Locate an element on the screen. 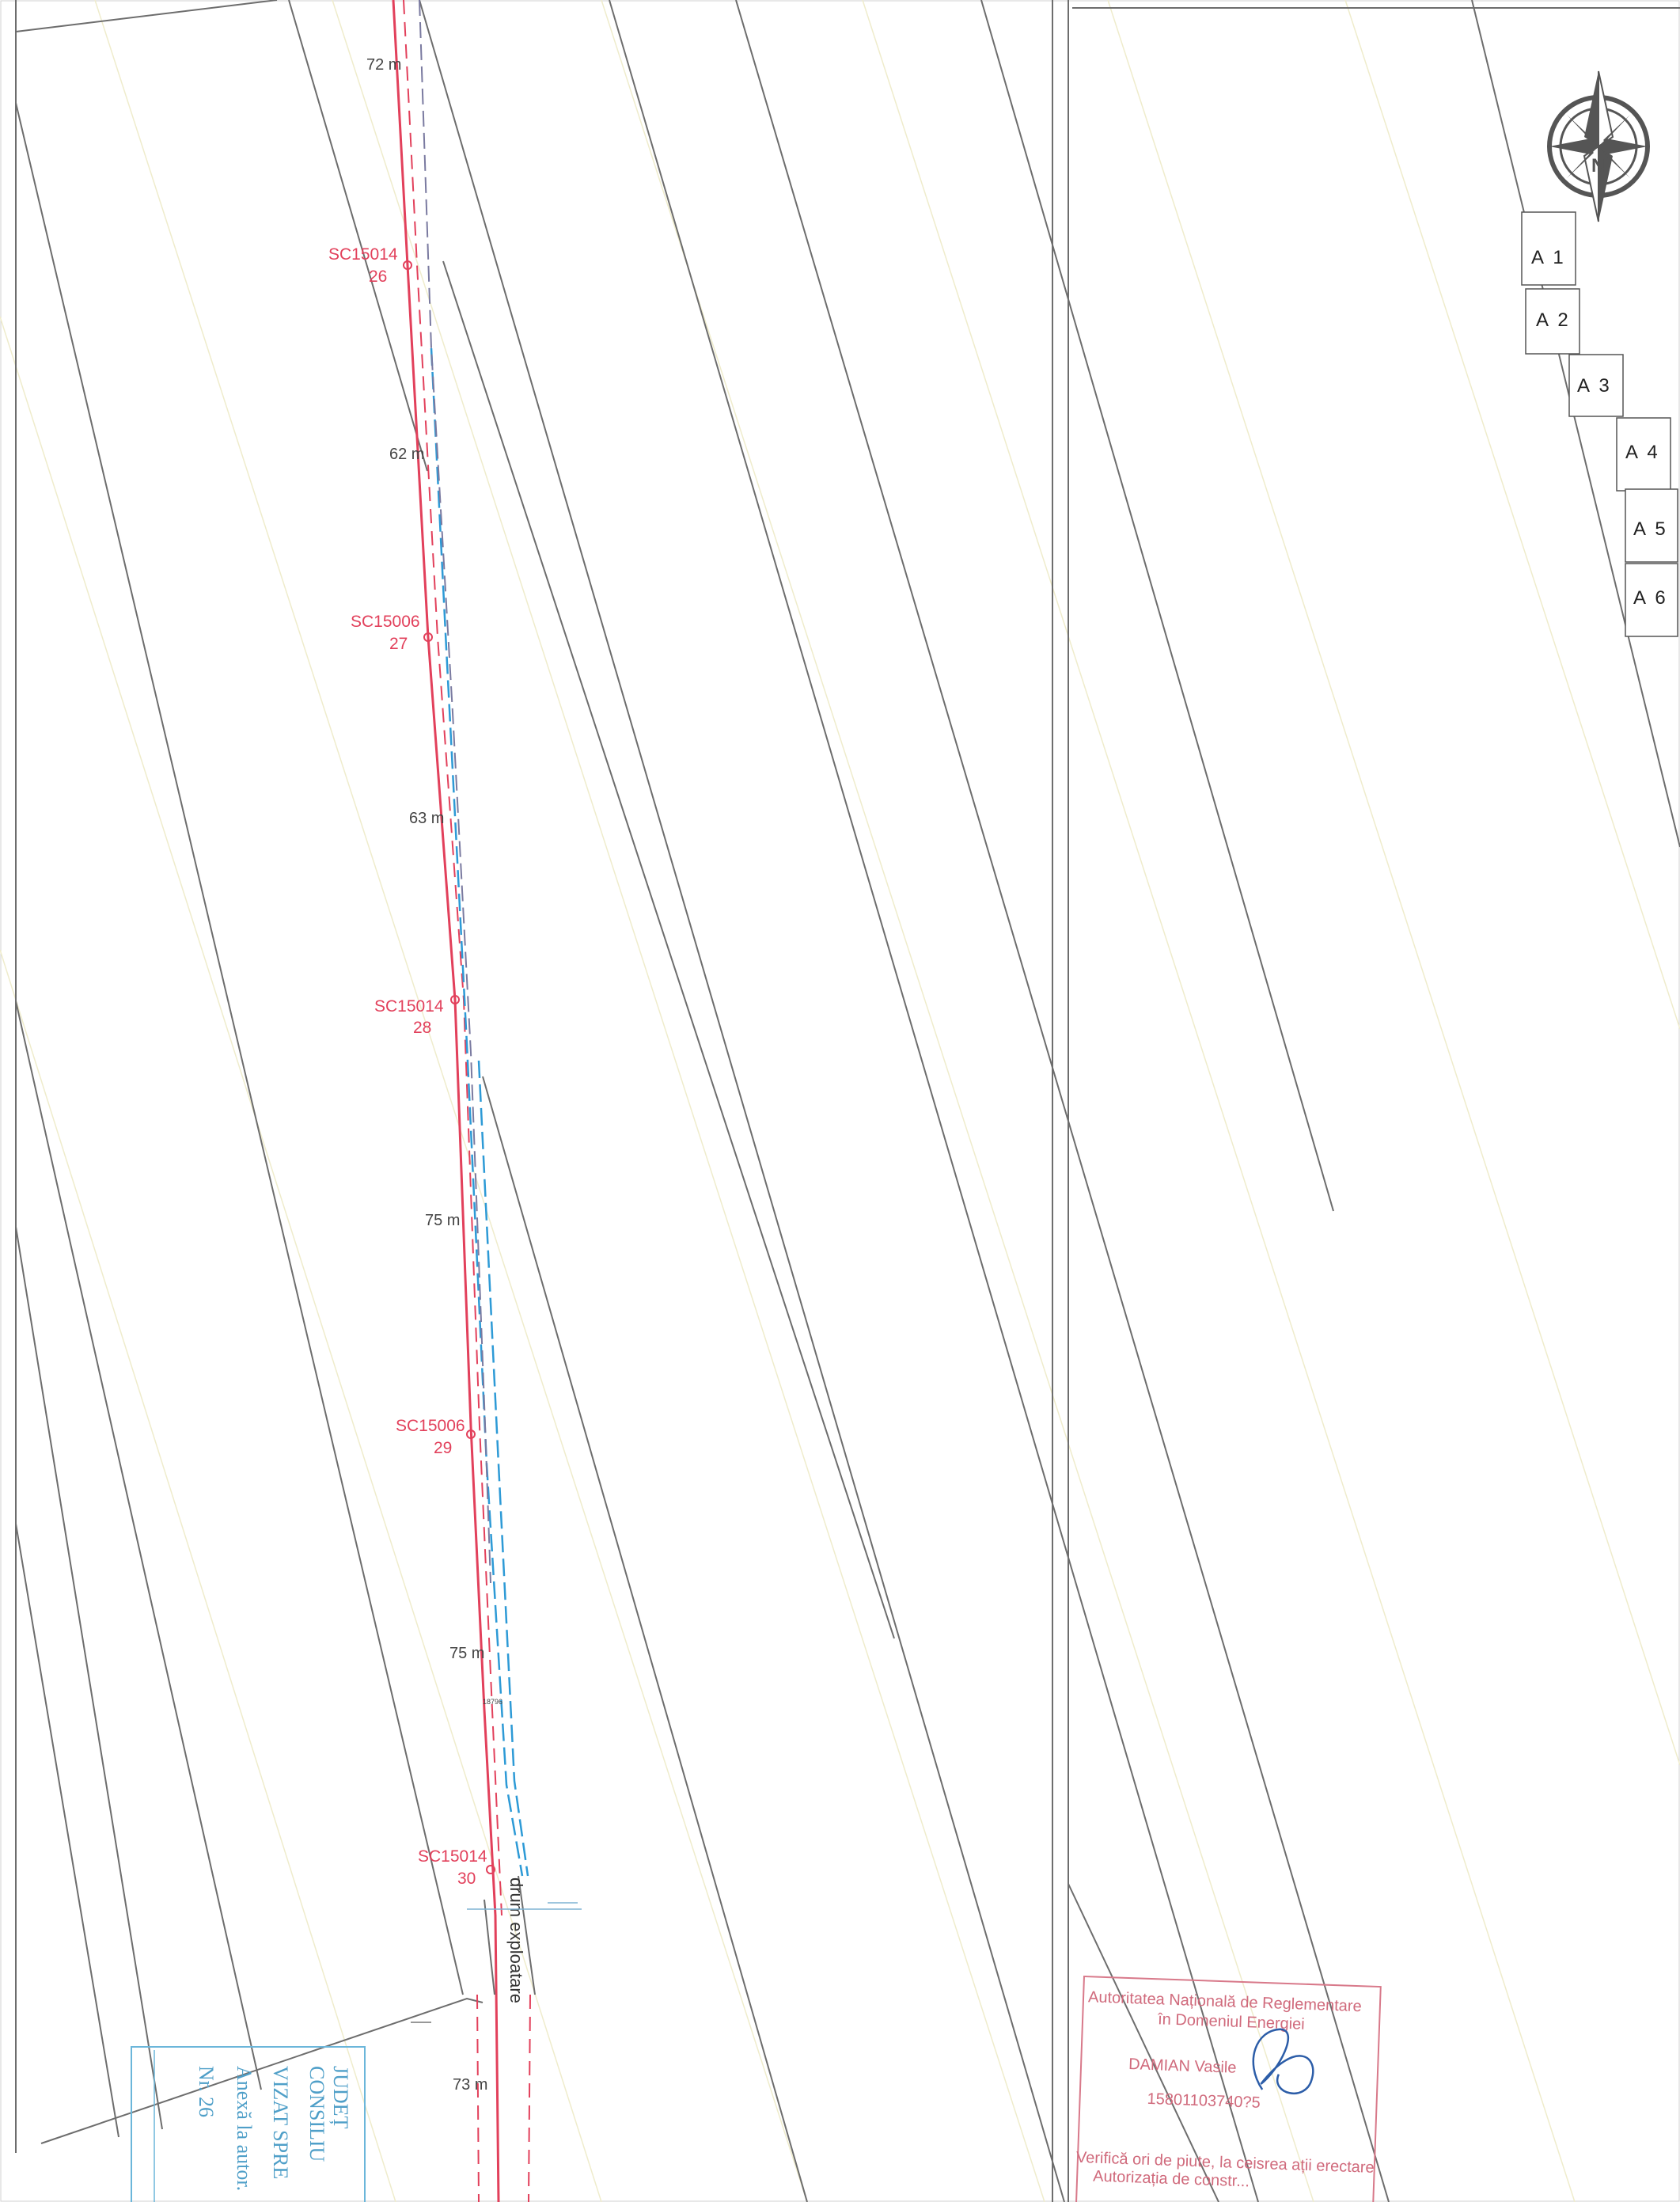 Image resolution: width=1680 pixels, height=2202 pixels. pole-30: SC15014 30 is located at coordinates (456, 1867).